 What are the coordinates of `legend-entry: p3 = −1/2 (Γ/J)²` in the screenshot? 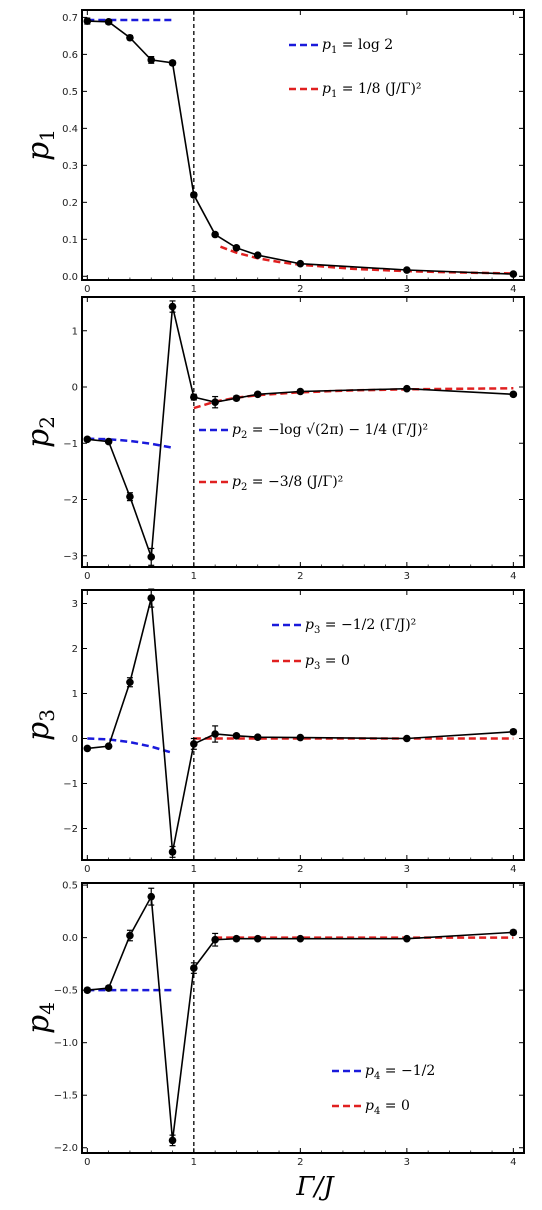 It's located at (360, 626).